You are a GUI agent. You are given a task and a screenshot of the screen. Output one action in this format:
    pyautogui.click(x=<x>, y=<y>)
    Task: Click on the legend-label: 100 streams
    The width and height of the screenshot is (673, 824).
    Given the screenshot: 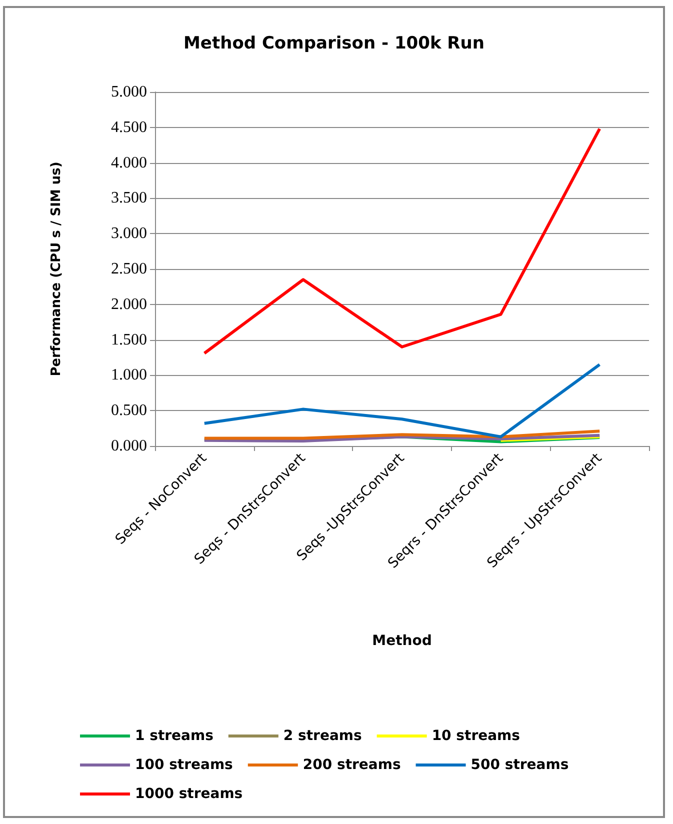 What is the action you would take?
    pyautogui.click(x=184, y=765)
    